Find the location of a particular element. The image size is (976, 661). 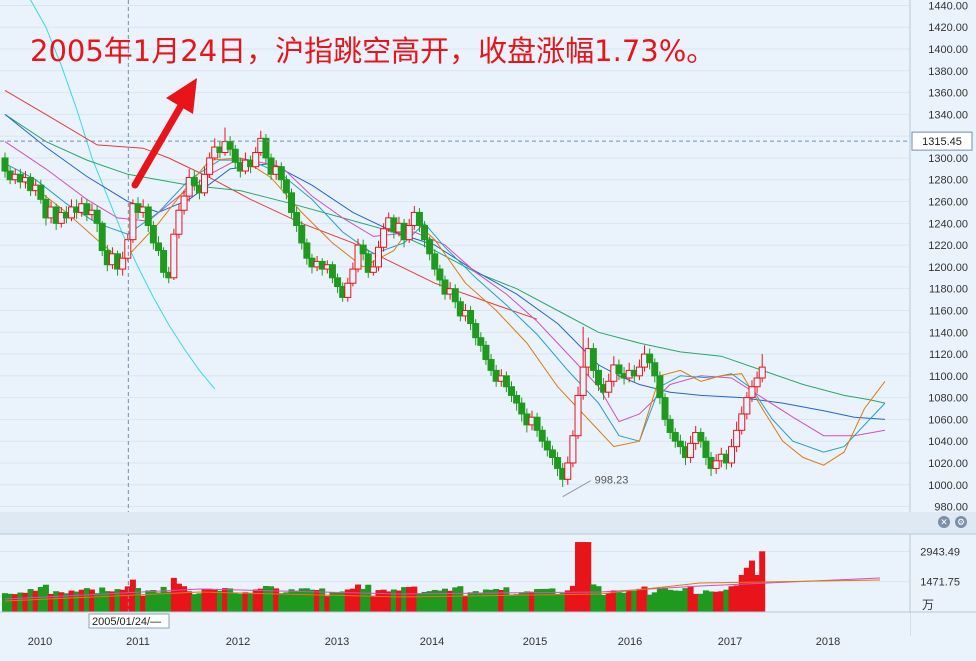

close-icon: ✕ is located at coordinates (944, 522).